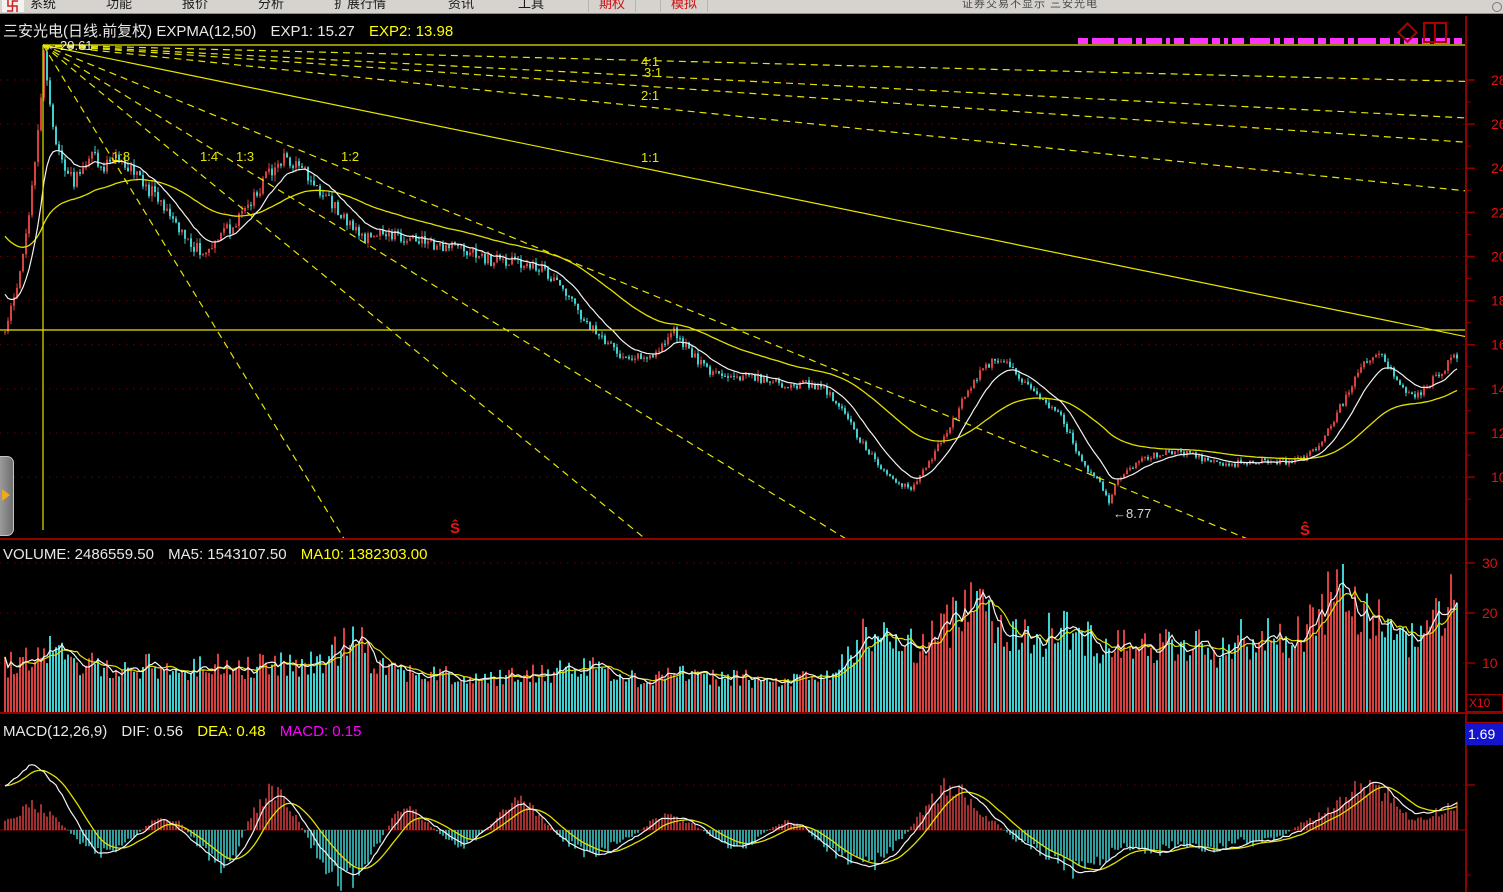 The height and width of the screenshot is (892, 1503). I want to click on svg-text: 1:8, so click(121, 156).